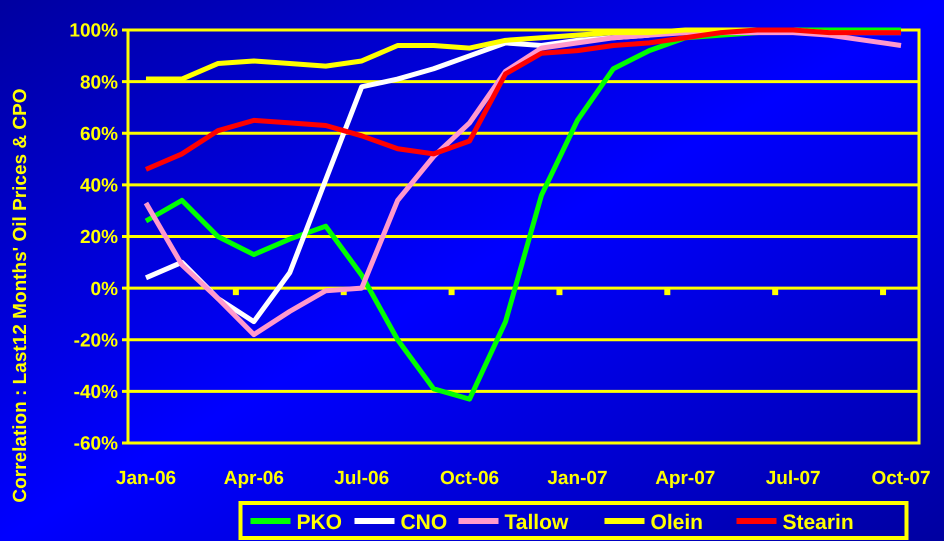 This screenshot has height=541, width=944. I want to click on y-tick-label: -20%, so click(96, 341).